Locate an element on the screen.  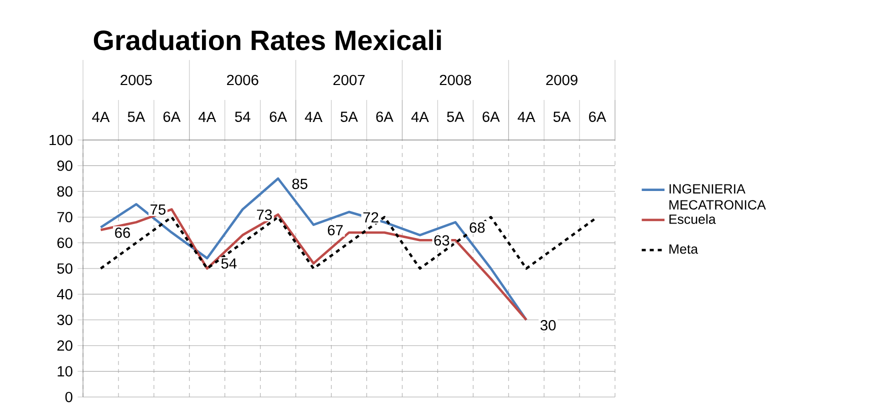
y-tick-label: 20 is located at coordinates (64, 345).